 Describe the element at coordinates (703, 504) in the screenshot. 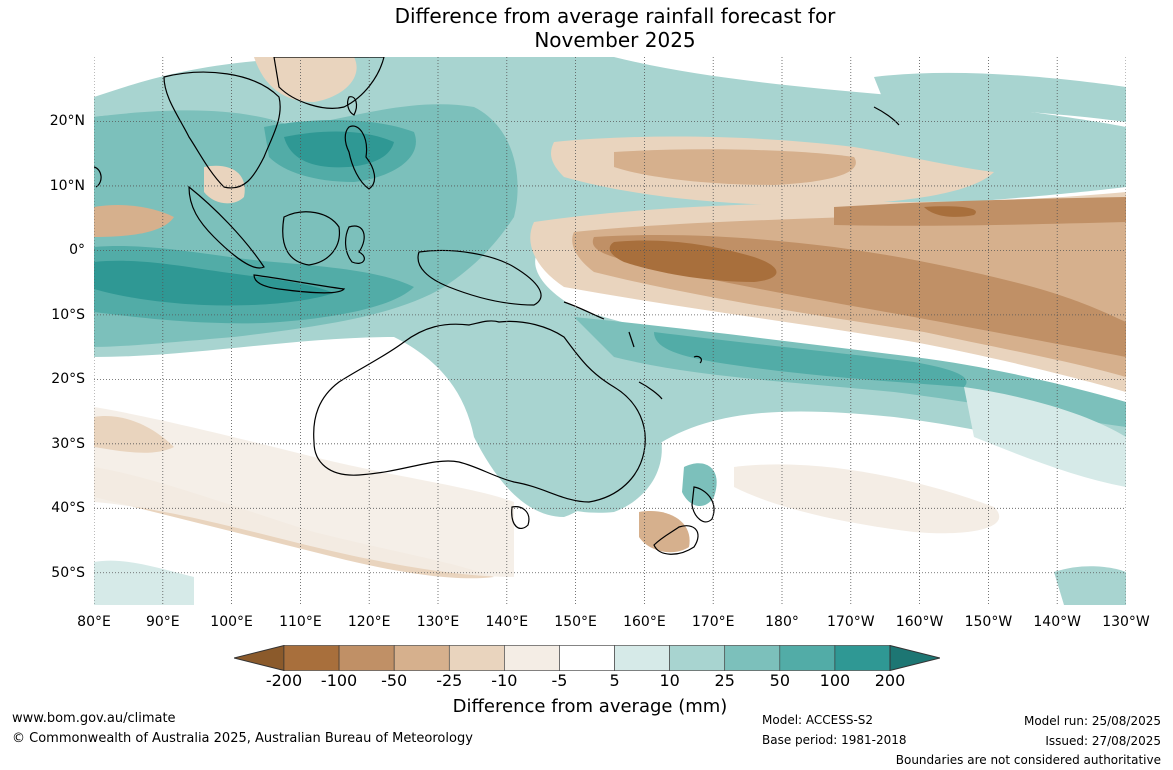

I see `new-zealand-north` at that location.